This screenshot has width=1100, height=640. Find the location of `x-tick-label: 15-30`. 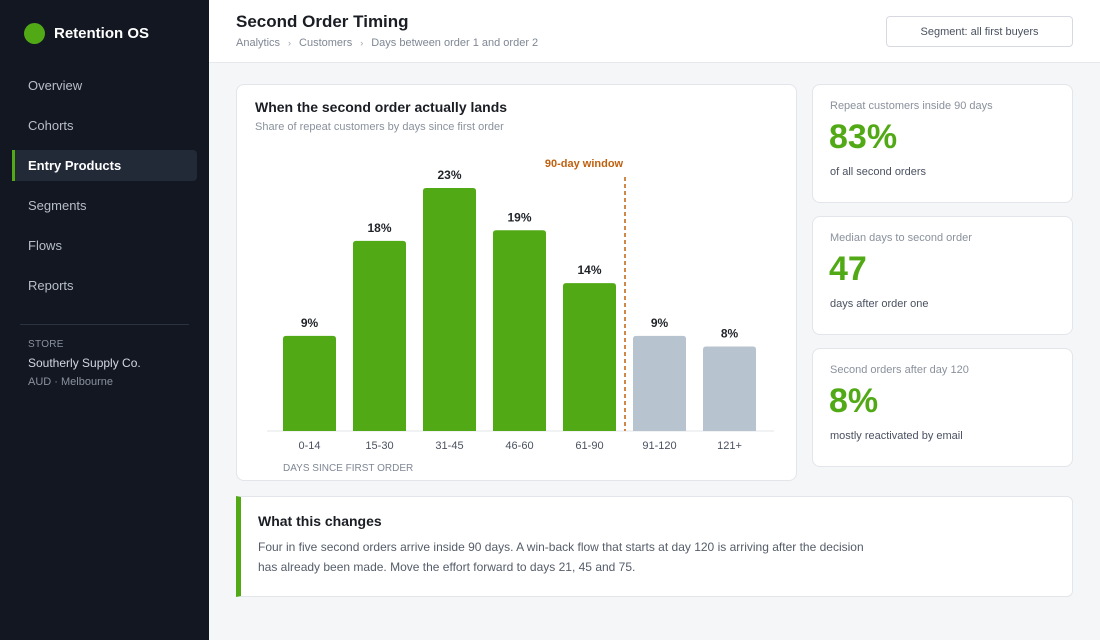

x-tick-label: 15-30 is located at coordinates (379, 446).